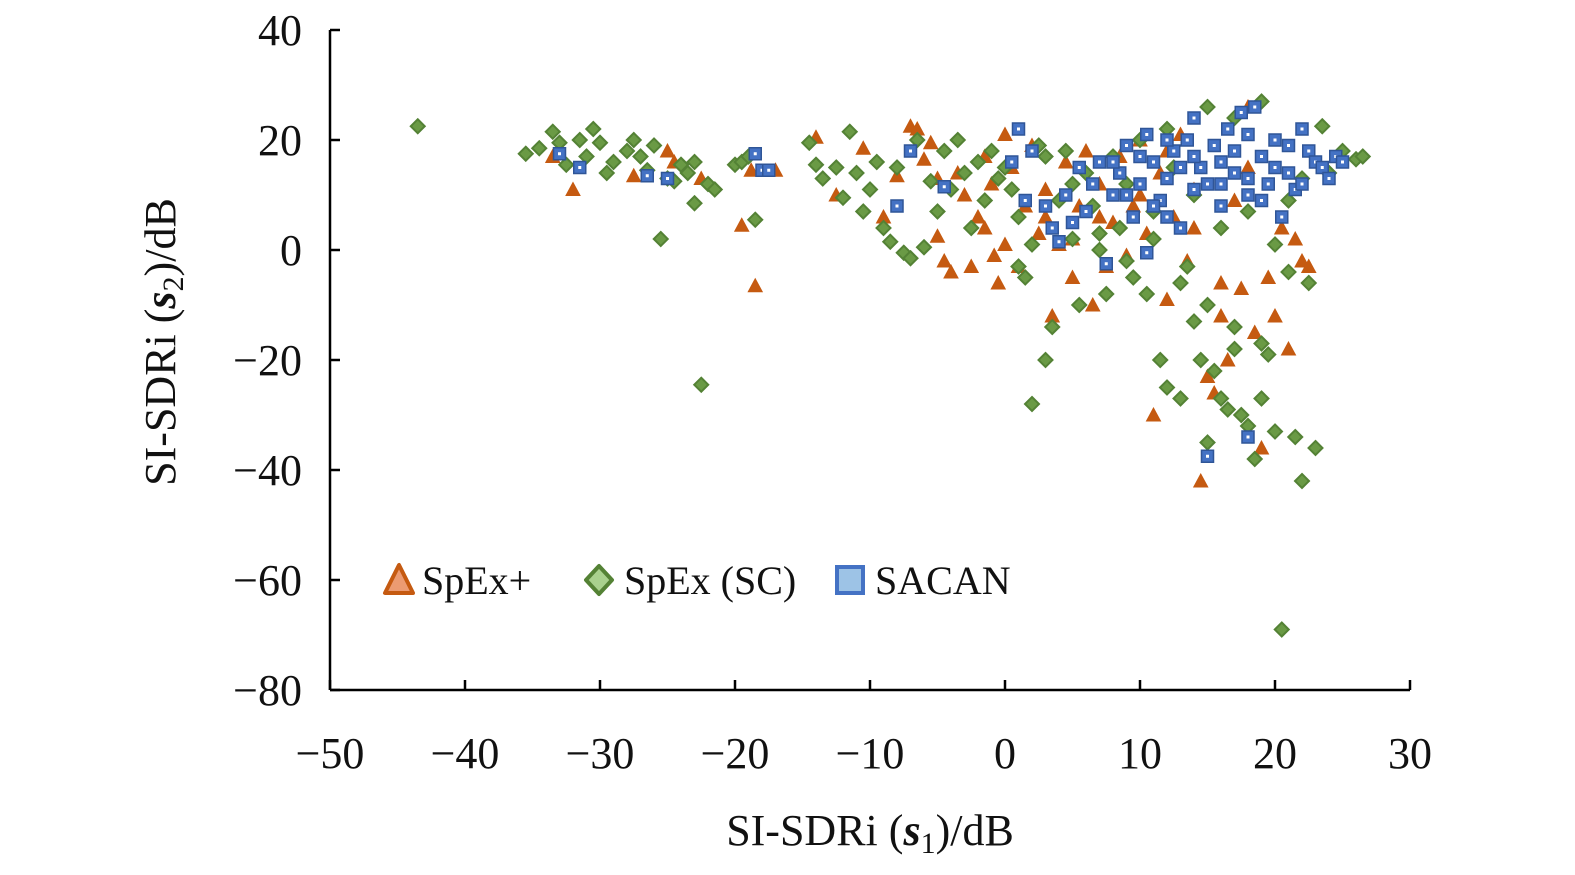  I want to click on legend-item-spex-plus: SpEx+, so click(457, 580).